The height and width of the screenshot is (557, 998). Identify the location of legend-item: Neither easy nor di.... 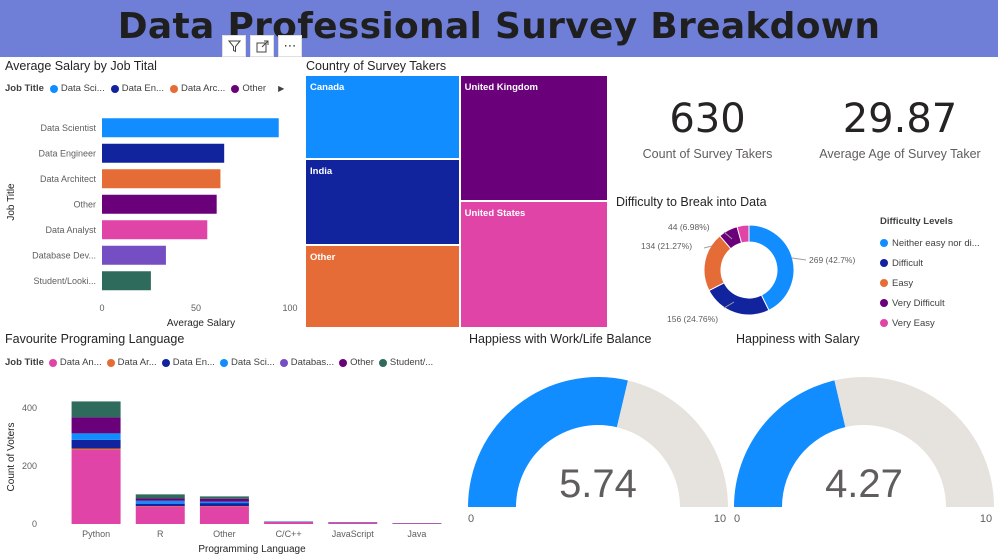
(930, 243).